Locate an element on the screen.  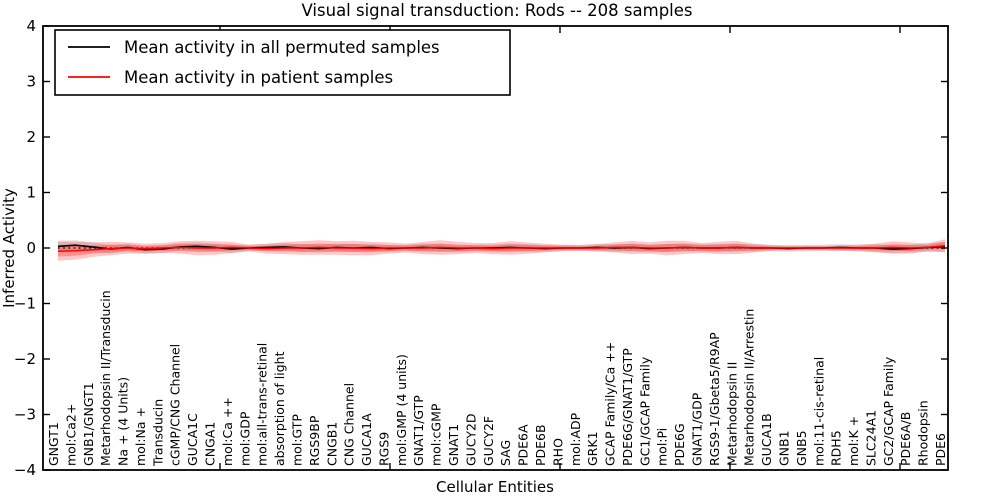
y-tick-label: −4 is located at coordinates (25, 470).